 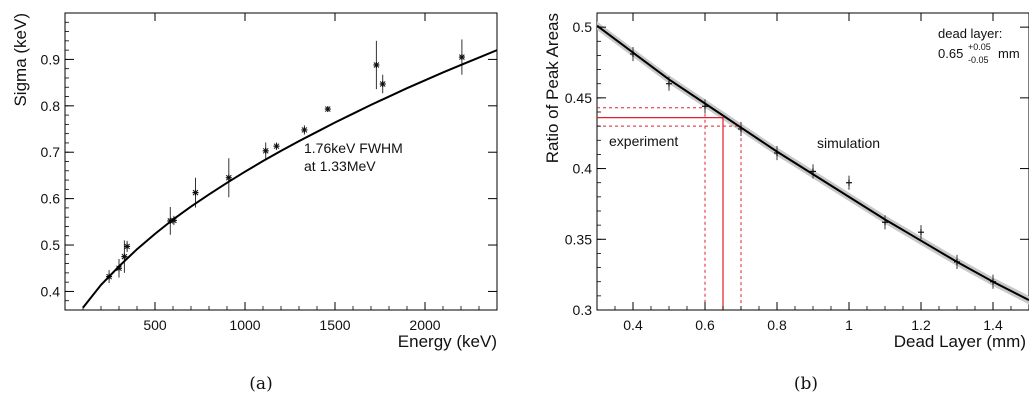 What do you see at coordinates (979, 47) in the screenshot?
I see `dead-layer-value-sup: +0.05` at bounding box center [979, 47].